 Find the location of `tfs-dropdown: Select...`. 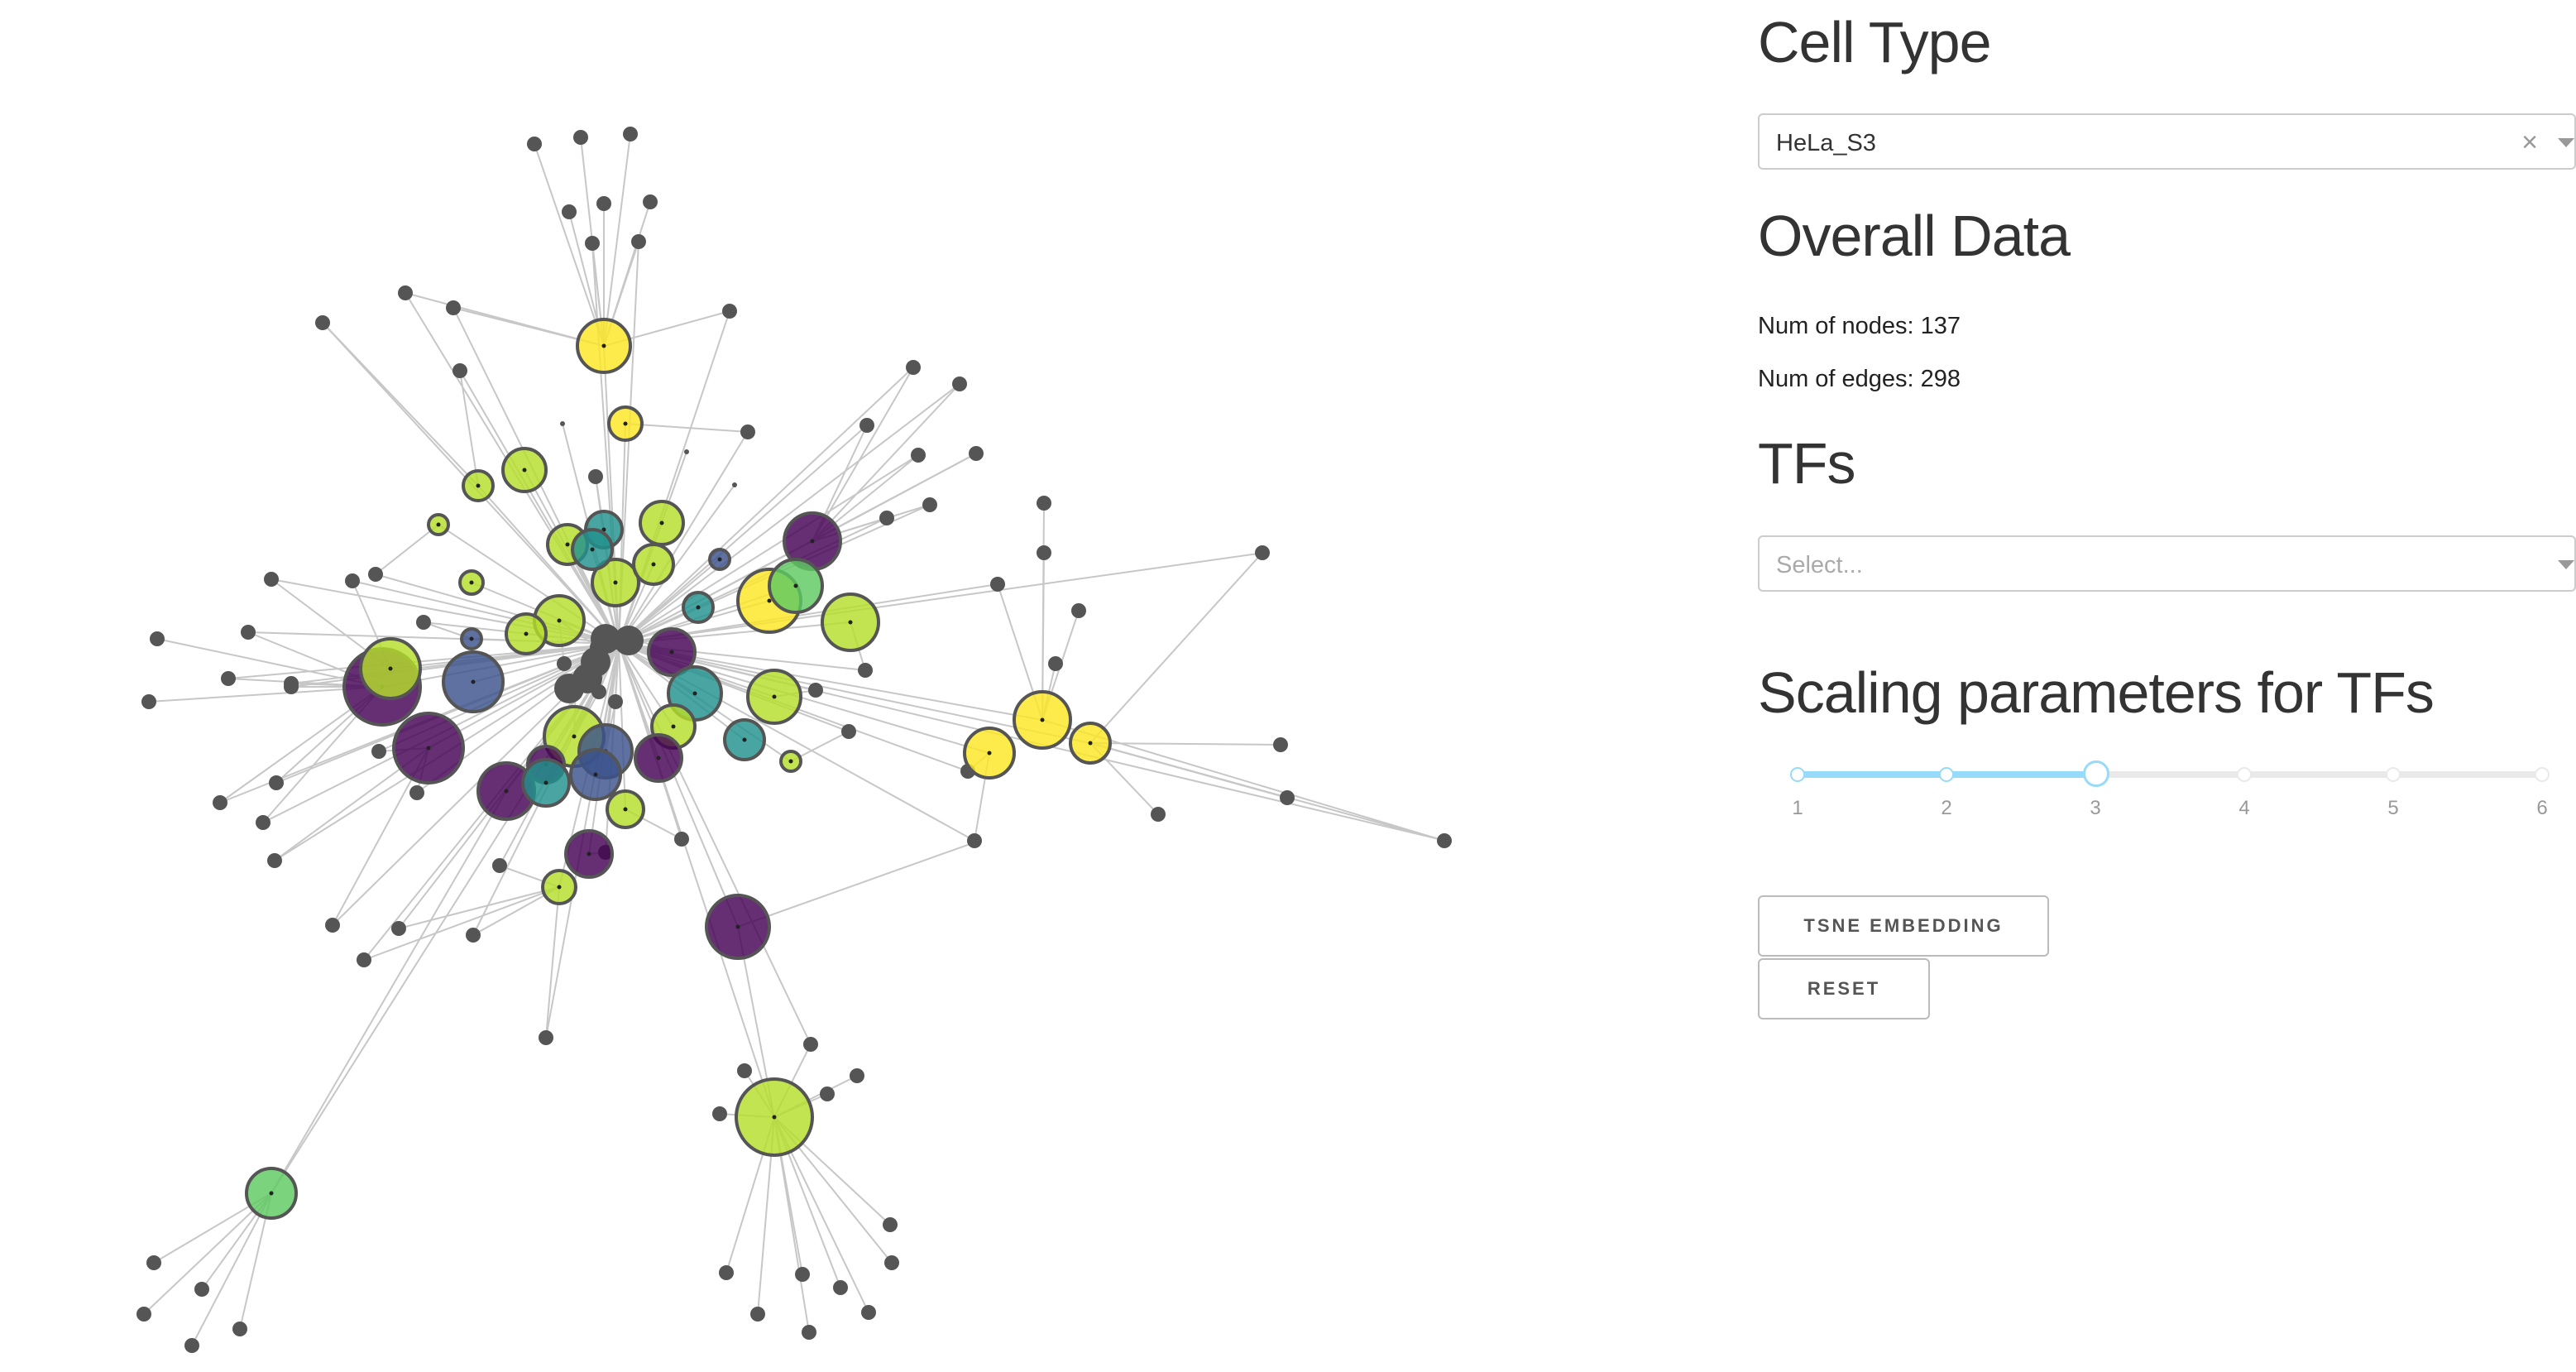

tfs-dropdown: Select... is located at coordinates (2167, 563).